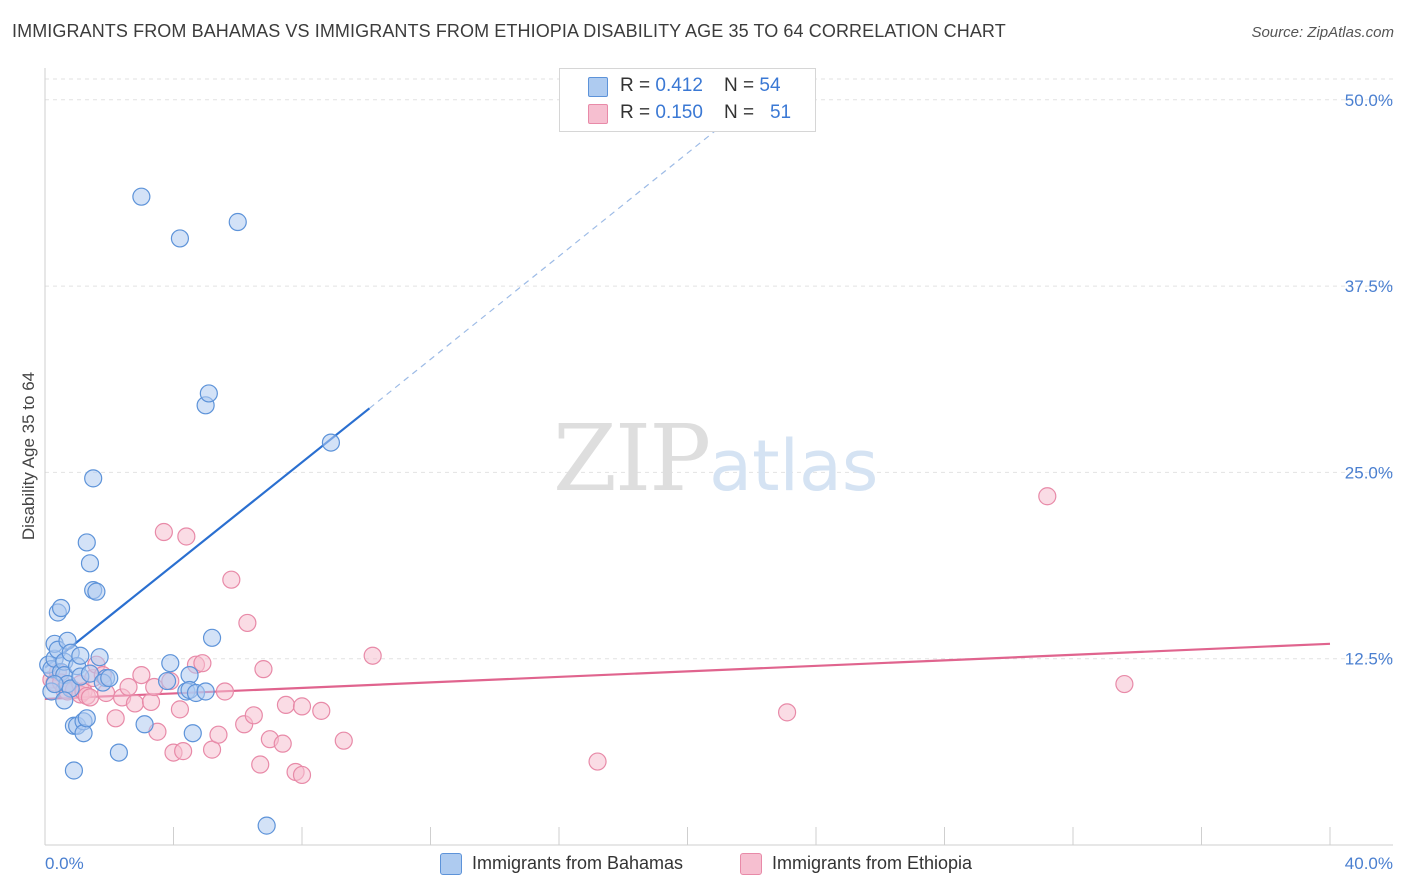 This screenshot has height=892, width=1406. I want to click on ethiopia-legend-swatch, so click(751, 864).